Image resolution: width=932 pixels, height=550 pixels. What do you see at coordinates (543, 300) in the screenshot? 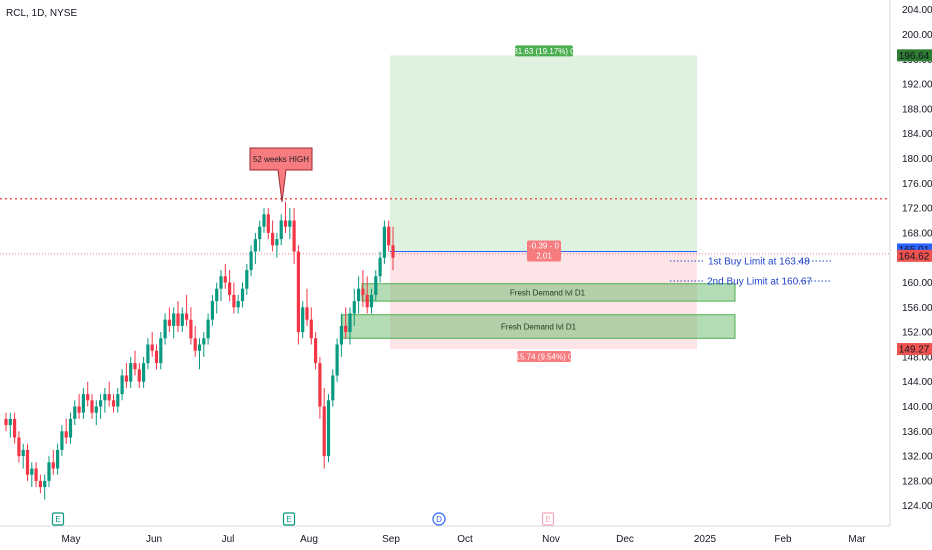
I see `stop-zone` at bounding box center [543, 300].